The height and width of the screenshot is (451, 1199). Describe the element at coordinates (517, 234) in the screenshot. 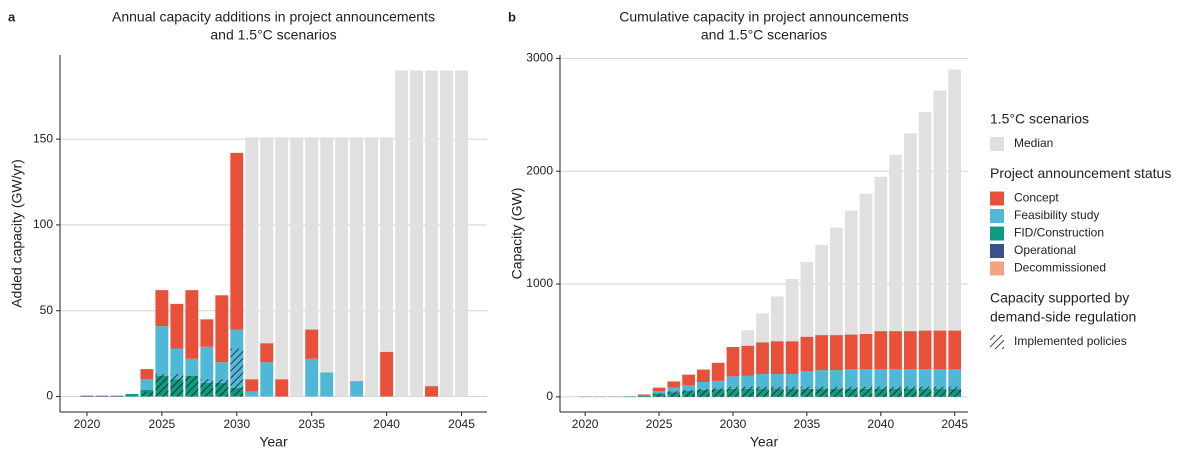

I see `y-axis-title: Capacity (GW)` at that location.